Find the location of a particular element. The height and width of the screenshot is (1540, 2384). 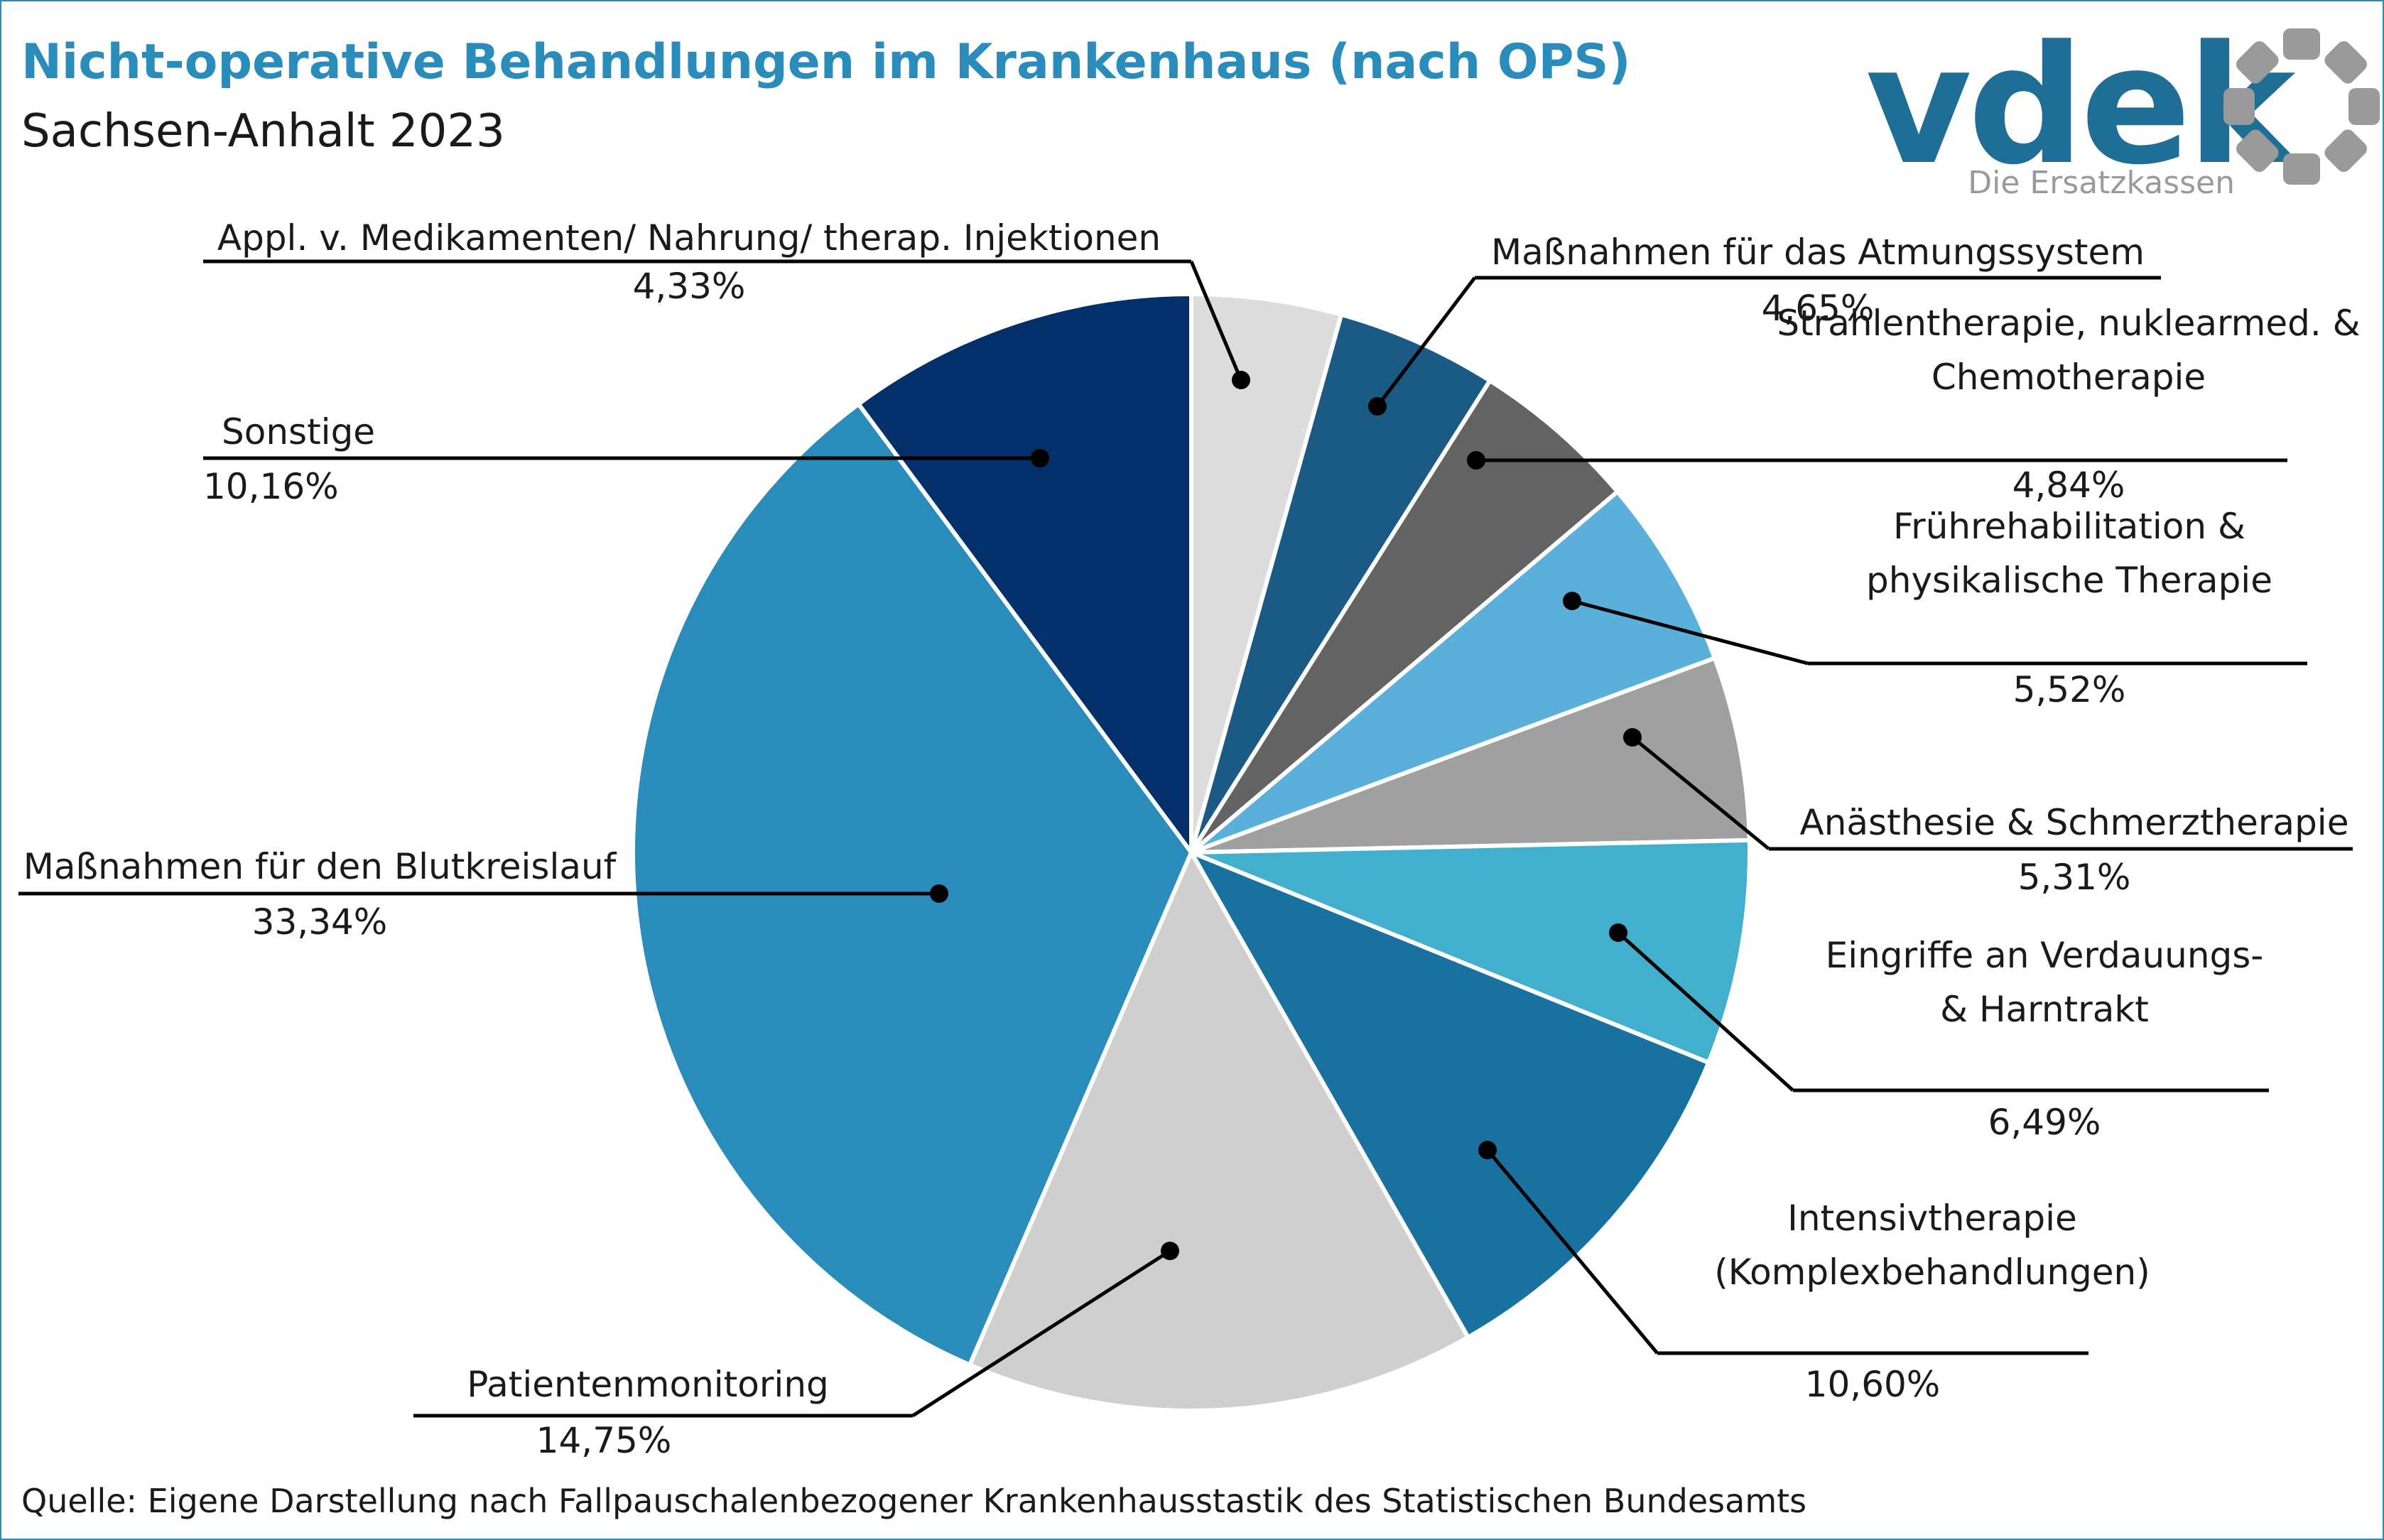

slice-value-label: 4,65% is located at coordinates (1818, 309).